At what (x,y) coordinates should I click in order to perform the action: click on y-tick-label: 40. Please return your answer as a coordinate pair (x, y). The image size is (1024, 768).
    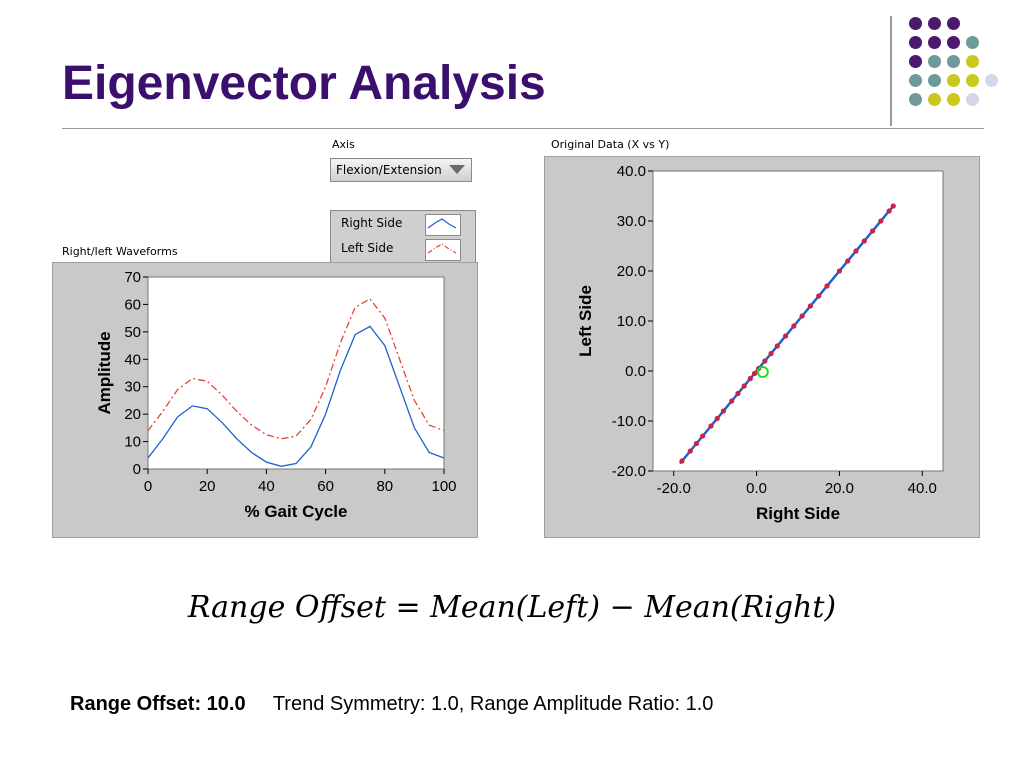
    Looking at the image, I should click on (132, 359).